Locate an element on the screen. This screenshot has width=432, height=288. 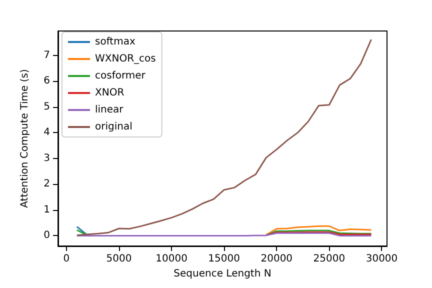
x-tick-label: 25000 is located at coordinates (329, 259).